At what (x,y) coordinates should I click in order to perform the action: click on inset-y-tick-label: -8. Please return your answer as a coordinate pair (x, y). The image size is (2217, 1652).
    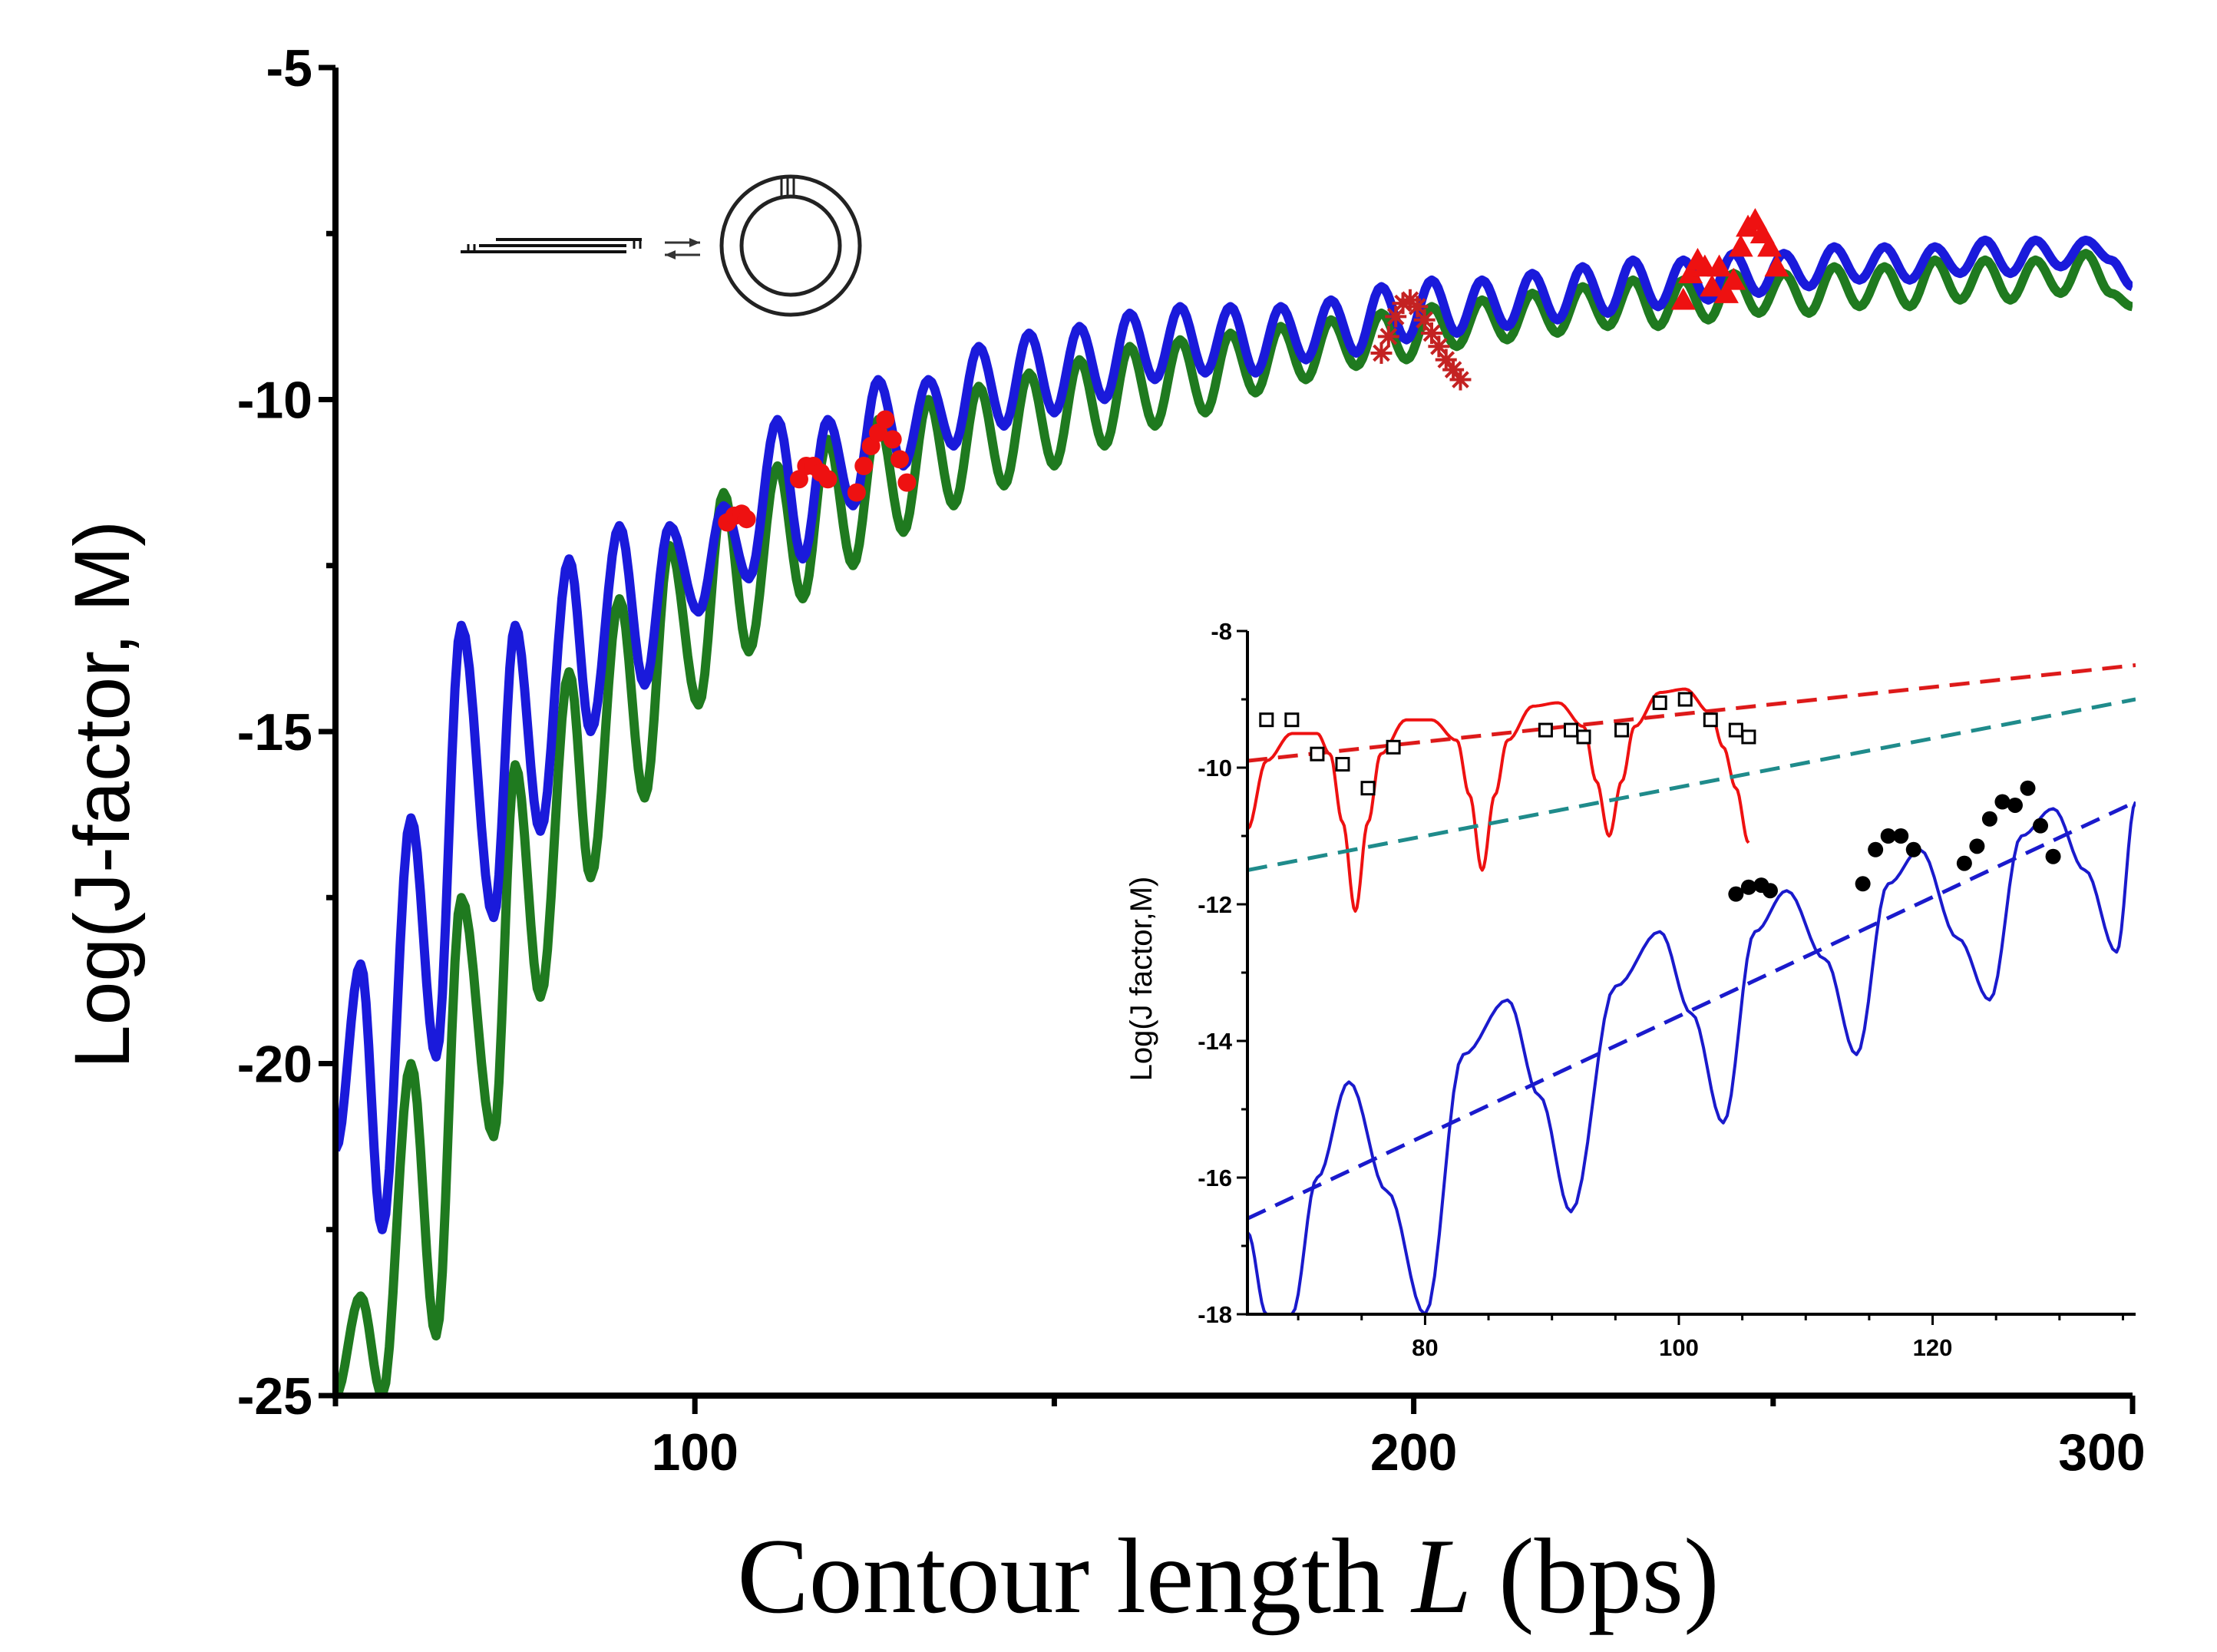
    Looking at the image, I should click on (1221, 631).